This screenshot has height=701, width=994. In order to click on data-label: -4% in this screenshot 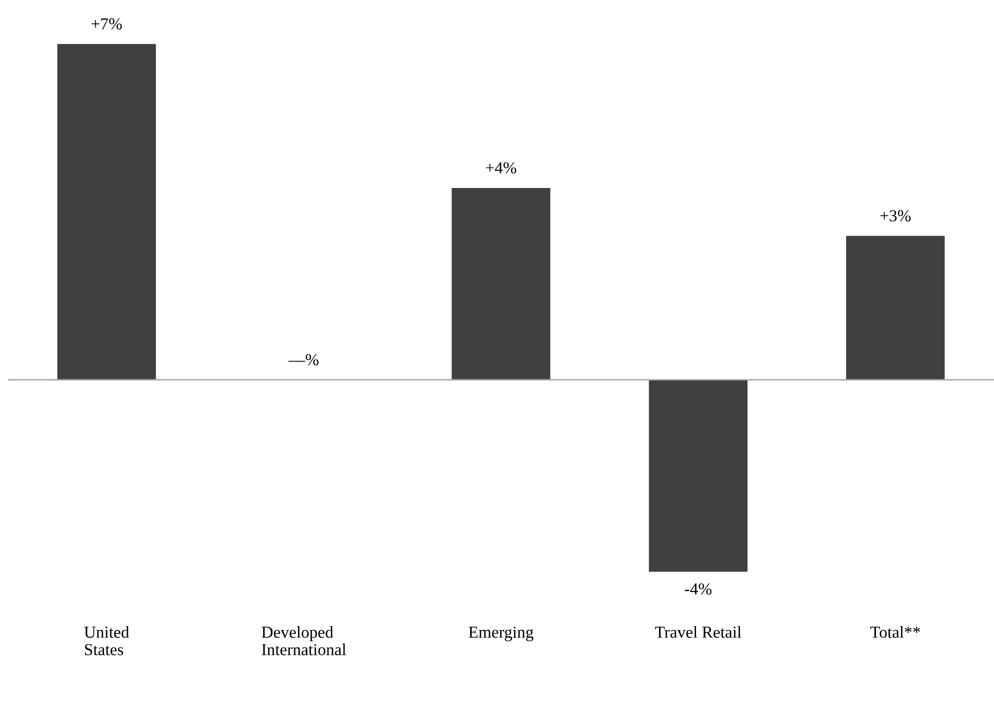, I will do `click(698, 589)`.